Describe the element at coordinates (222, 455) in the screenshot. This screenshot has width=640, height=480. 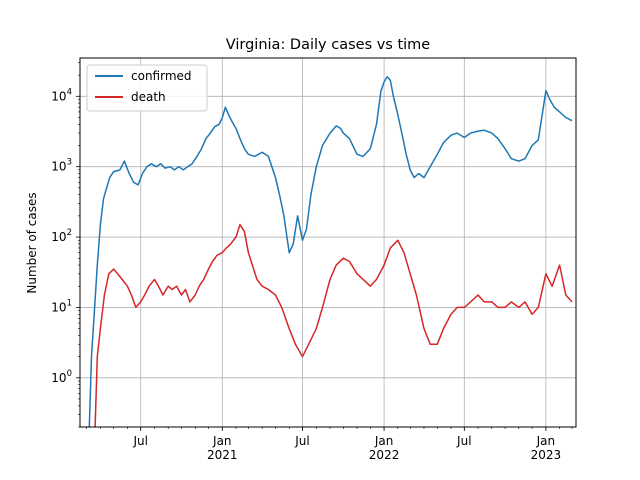
I see `x-tick-year-label: 2021` at that location.